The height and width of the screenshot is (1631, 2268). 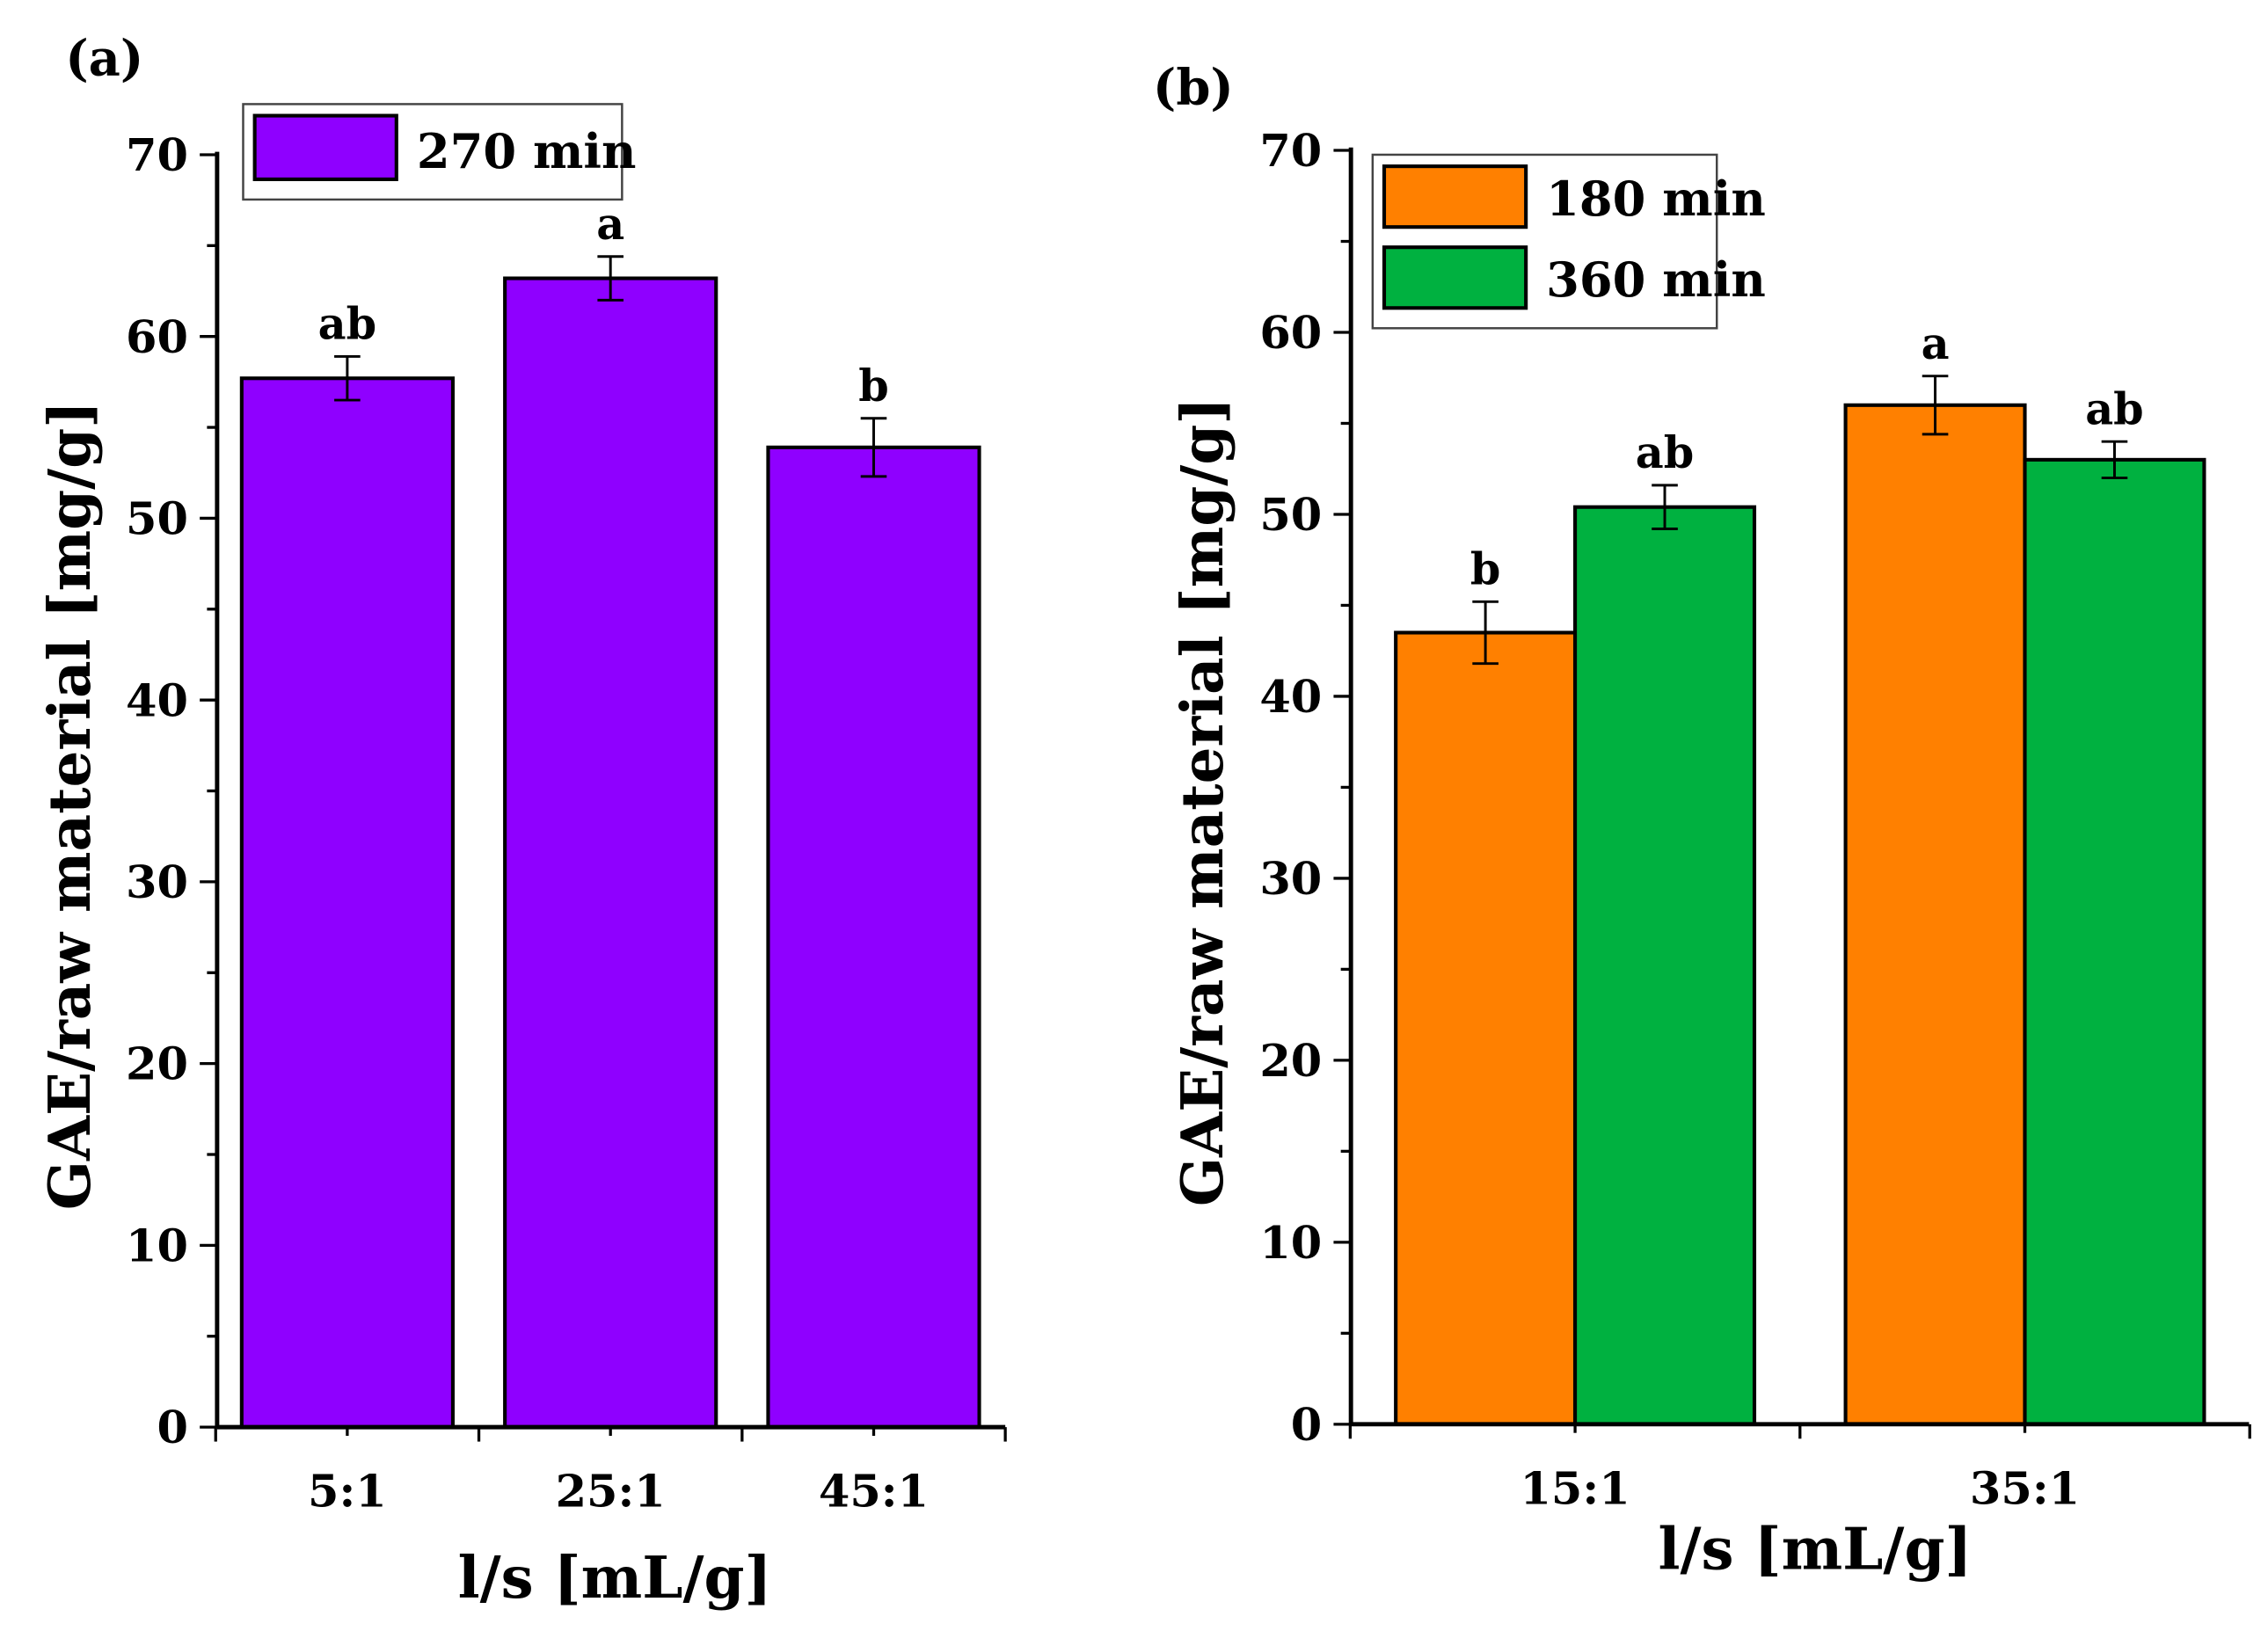 I want to click on x-tick-label: 25:1, so click(x=611, y=1492).